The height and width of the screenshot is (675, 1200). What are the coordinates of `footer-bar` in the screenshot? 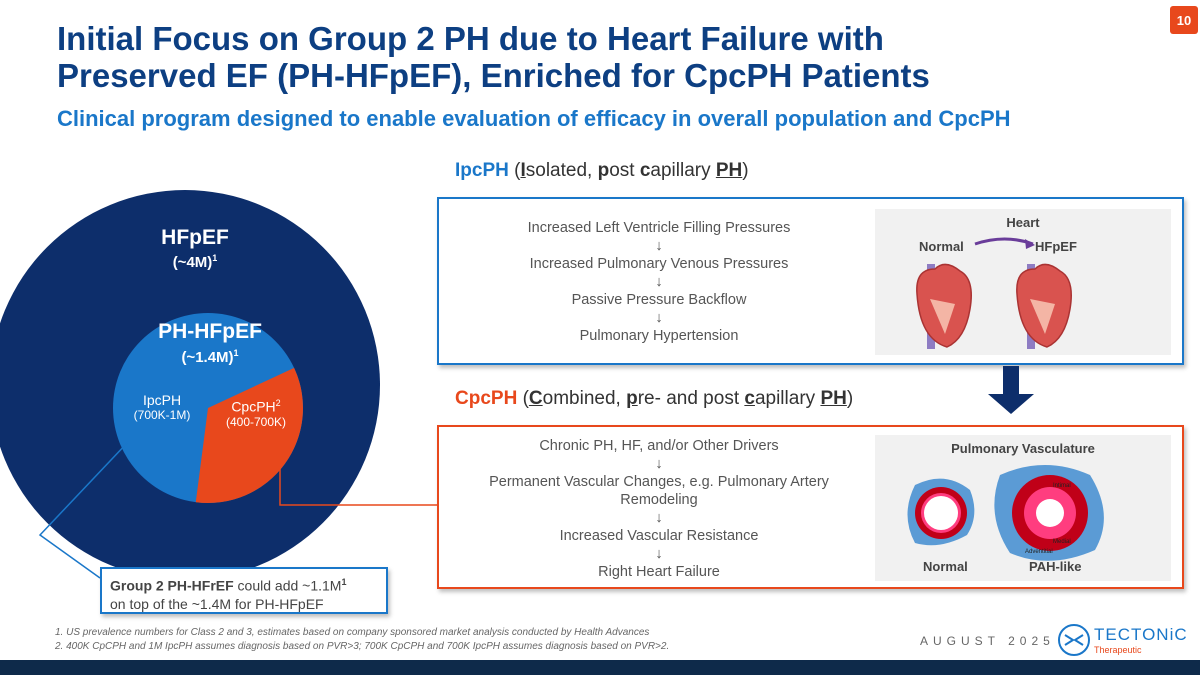 It's located at (600, 667).